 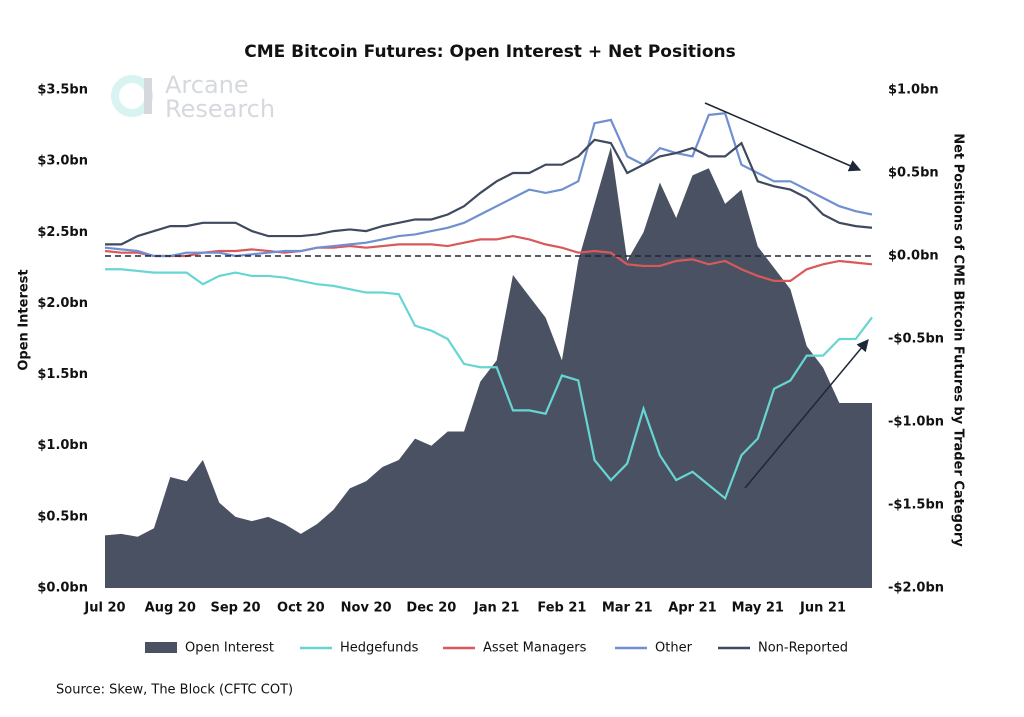 What do you see at coordinates (62, 588) in the screenshot?
I see `y-tick-label: $0.0bn` at bounding box center [62, 588].